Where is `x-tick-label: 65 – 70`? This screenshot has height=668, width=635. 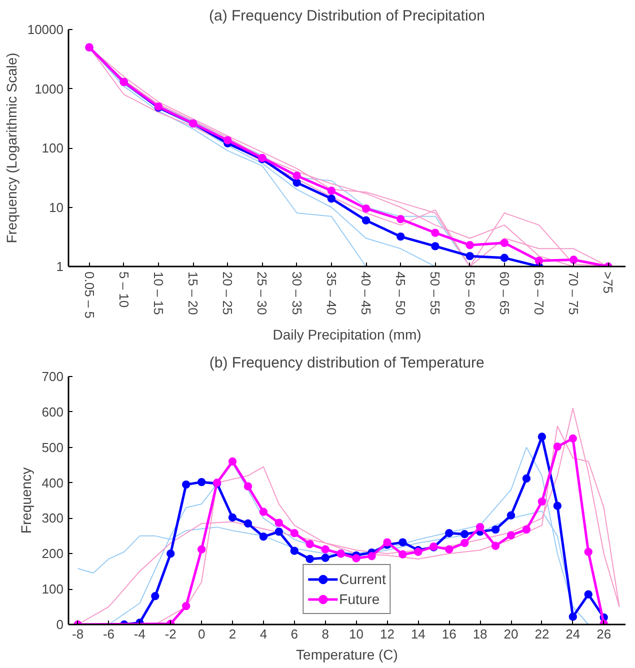
x-tick-label: 65 – 70 is located at coordinates (539, 293).